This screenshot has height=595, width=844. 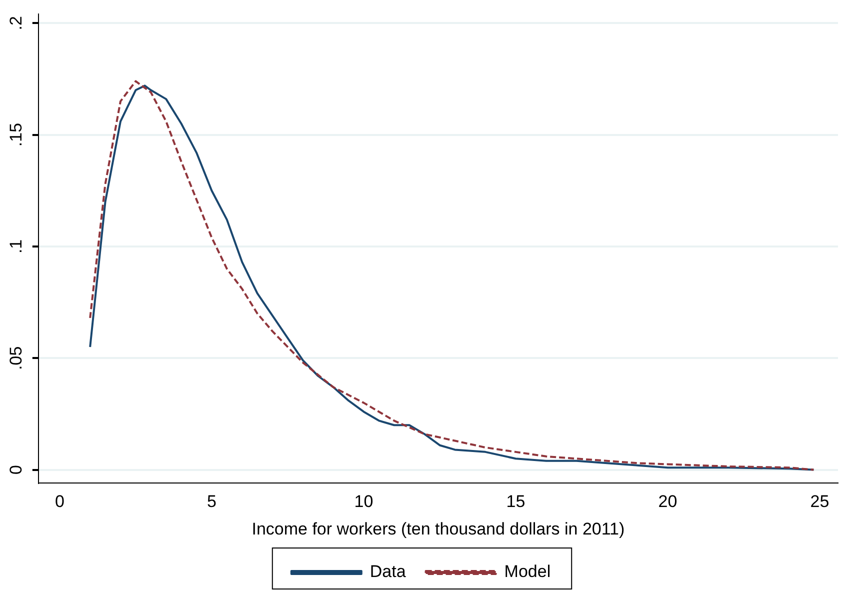 I want to click on legend-label: Data, so click(x=388, y=572).